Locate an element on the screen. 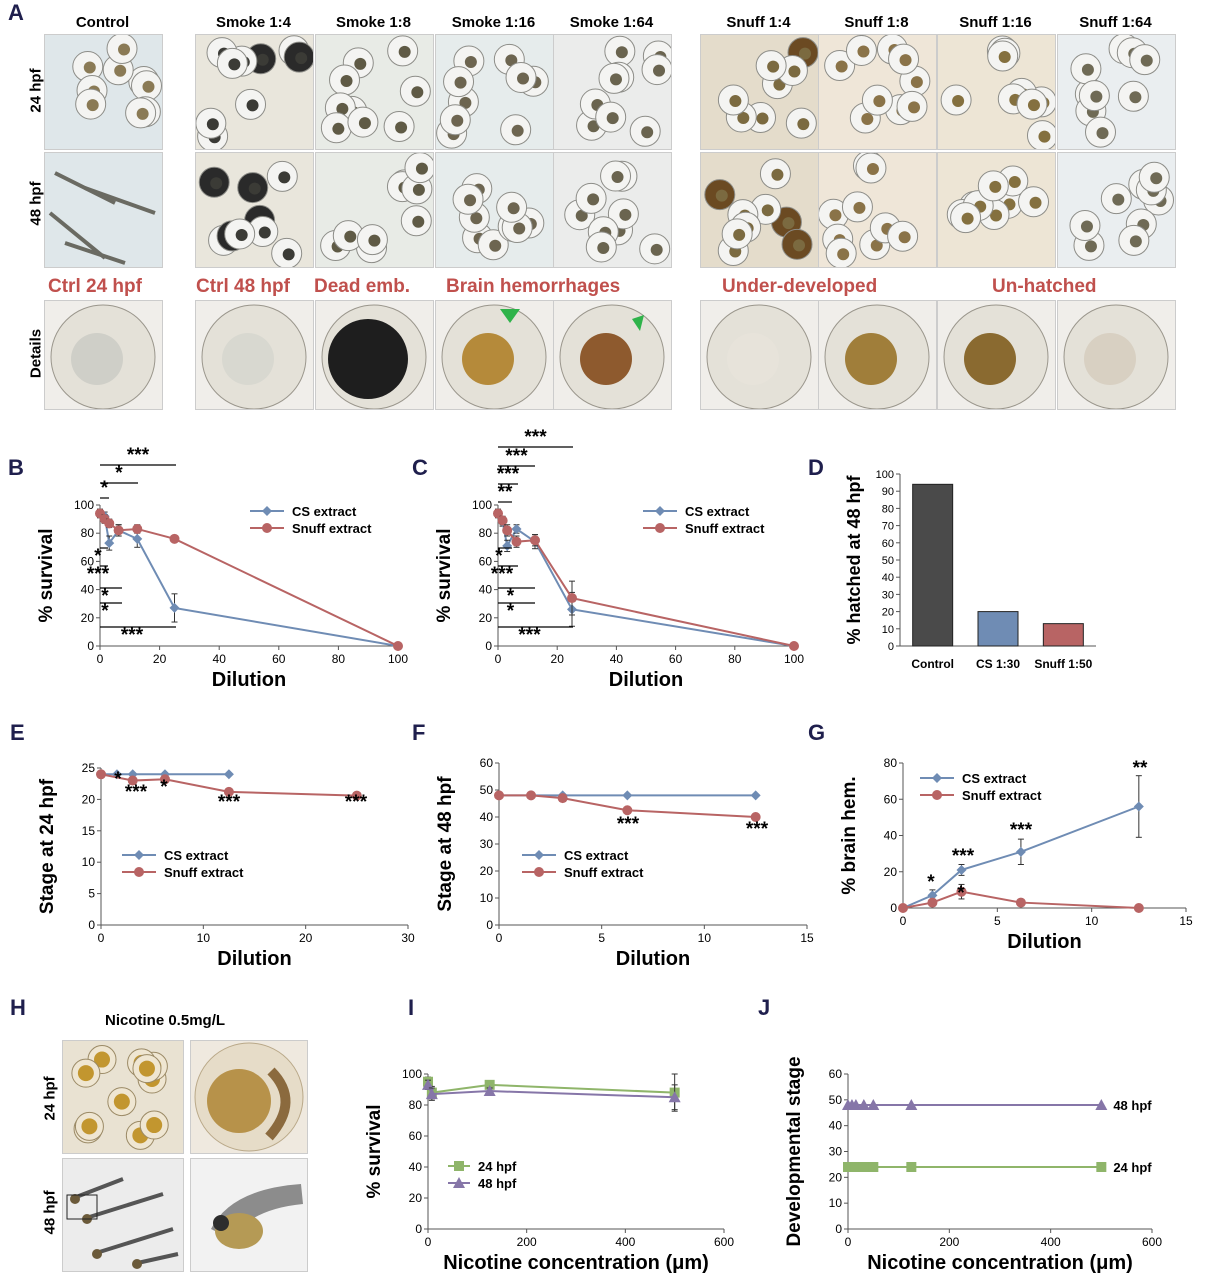 The width and height of the screenshot is (1205, 1280). y-tick-label-D: 60 is located at coordinates (888, 544).